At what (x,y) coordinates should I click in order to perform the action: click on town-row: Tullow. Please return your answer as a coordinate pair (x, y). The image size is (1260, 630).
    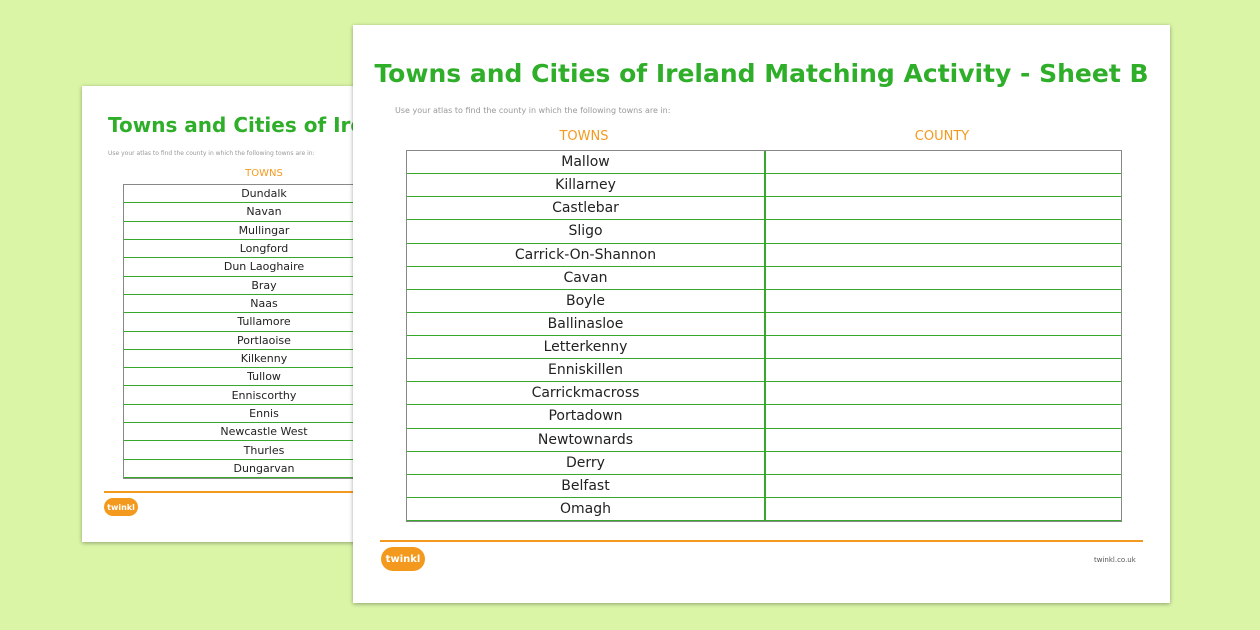
    Looking at the image, I should click on (248, 377).